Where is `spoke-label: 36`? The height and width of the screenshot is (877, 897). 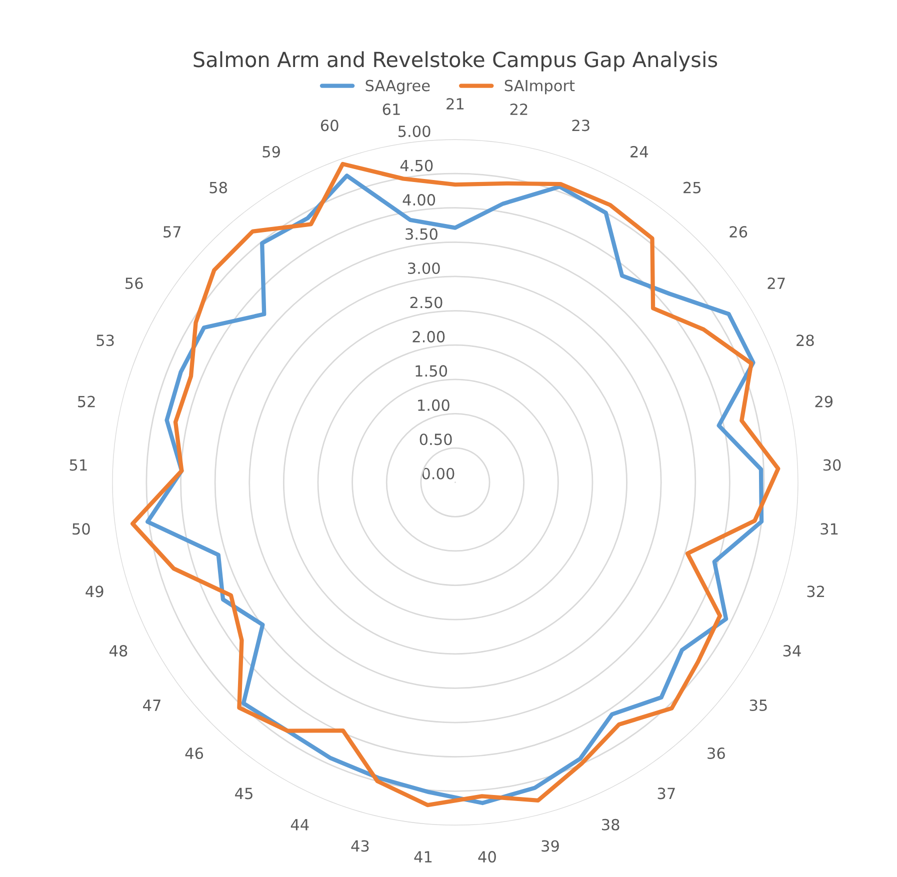
spoke-label: 36 is located at coordinates (716, 754).